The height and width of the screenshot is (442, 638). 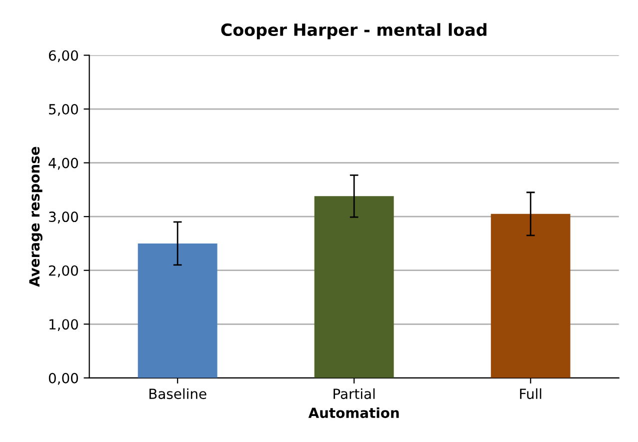 I want to click on y-tick-label: 3,00, so click(x=63, y=218).